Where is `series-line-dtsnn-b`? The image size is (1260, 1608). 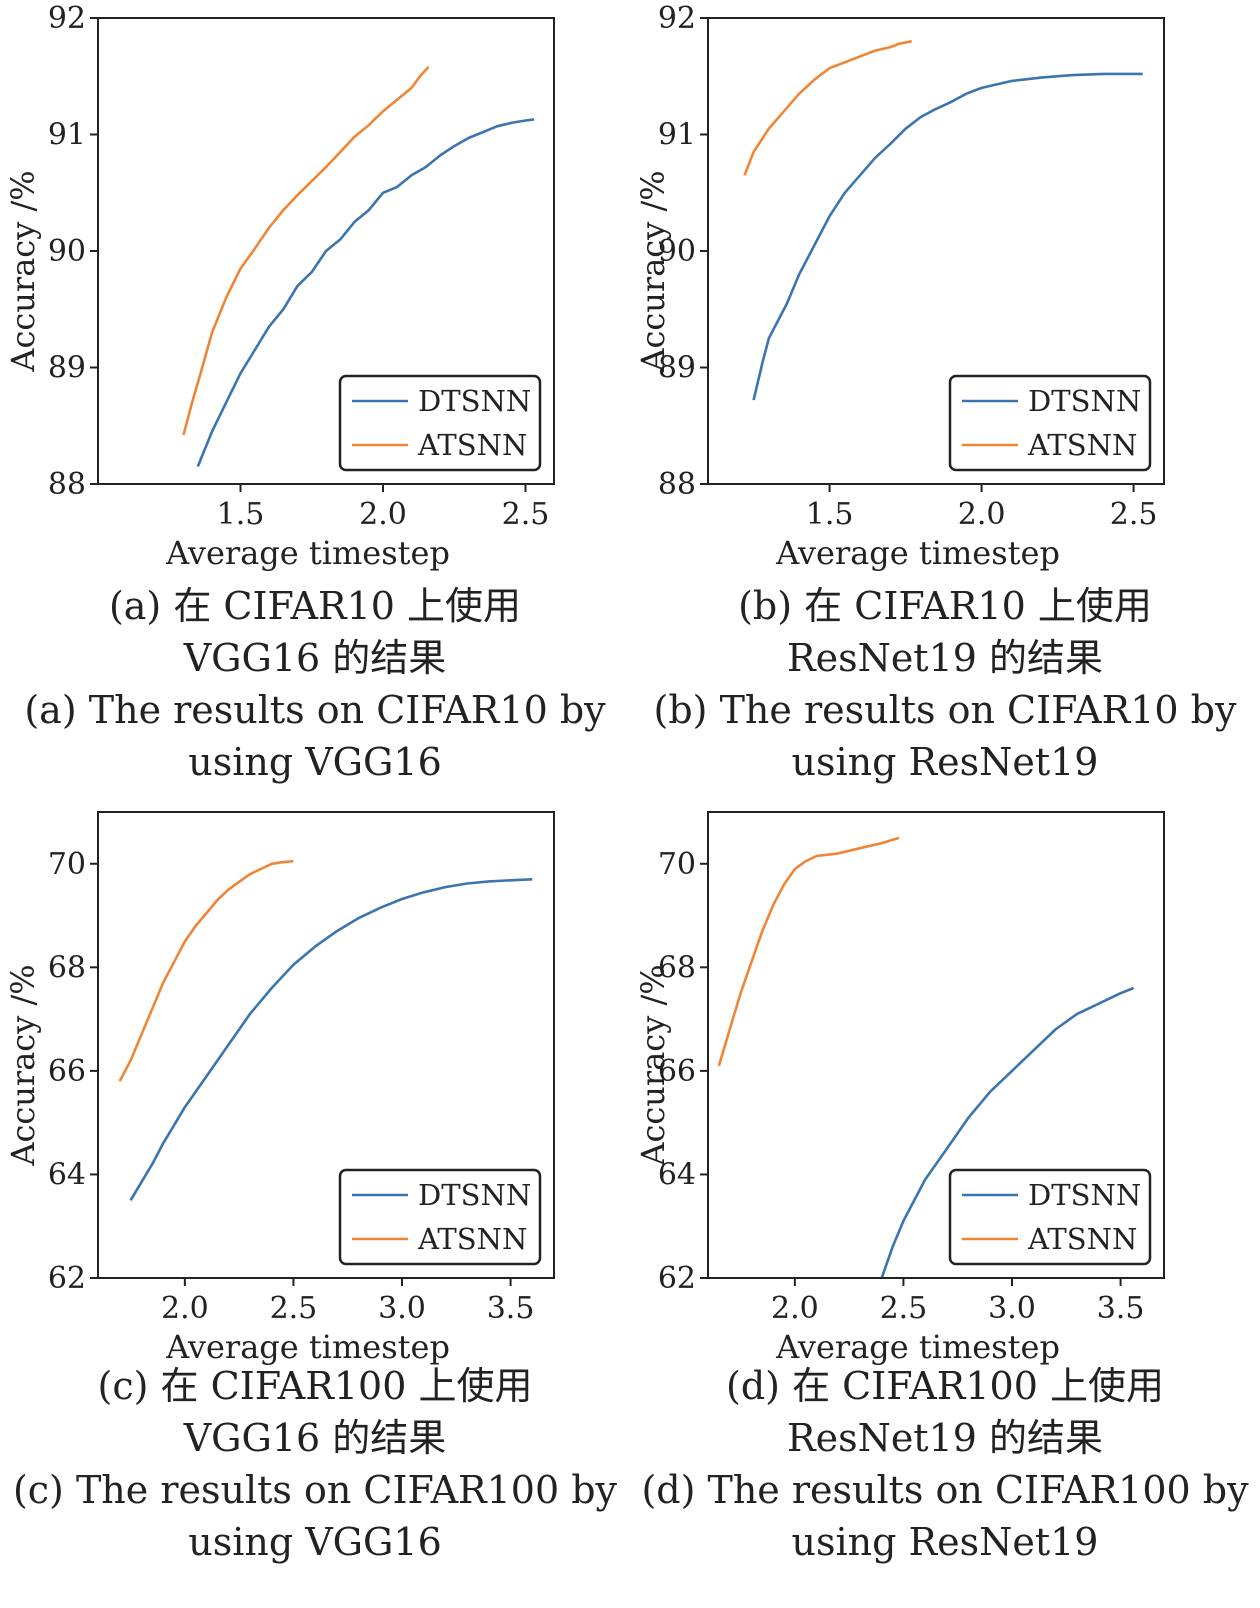 series-line-dtsnn-b is located at coordinates (947, 236).